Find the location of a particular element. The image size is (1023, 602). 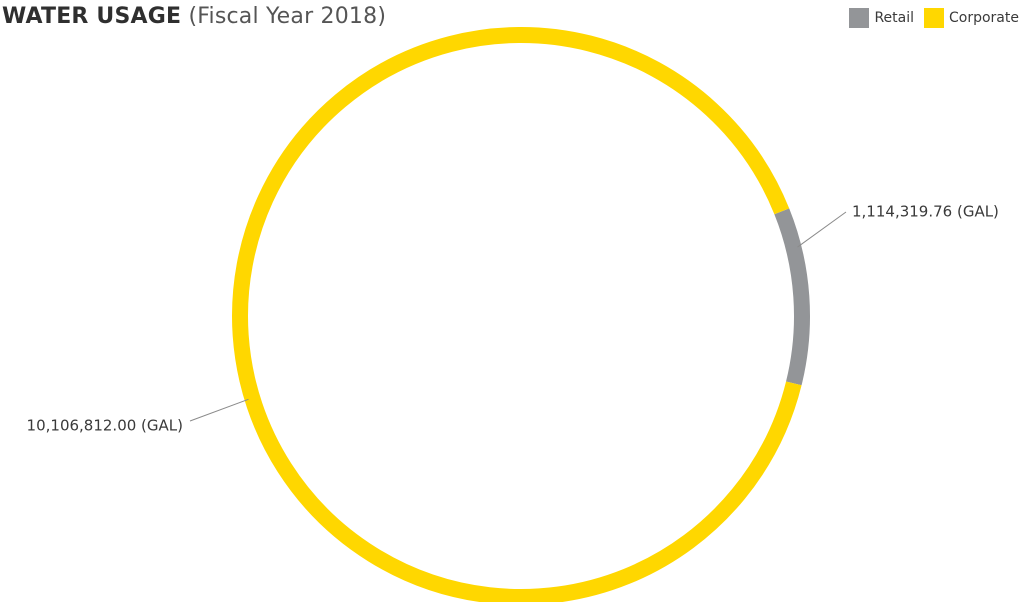

legend-item-retail: Retail is located at coordinates (881, 18).